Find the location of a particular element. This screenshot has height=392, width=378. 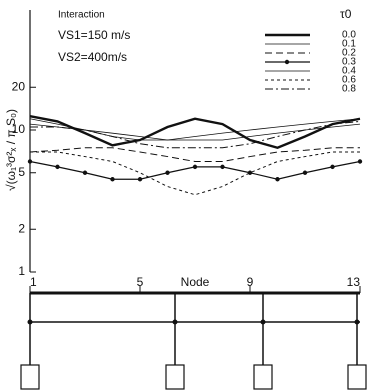

legend-label: 0.3 is located at coordinates (349, 62).